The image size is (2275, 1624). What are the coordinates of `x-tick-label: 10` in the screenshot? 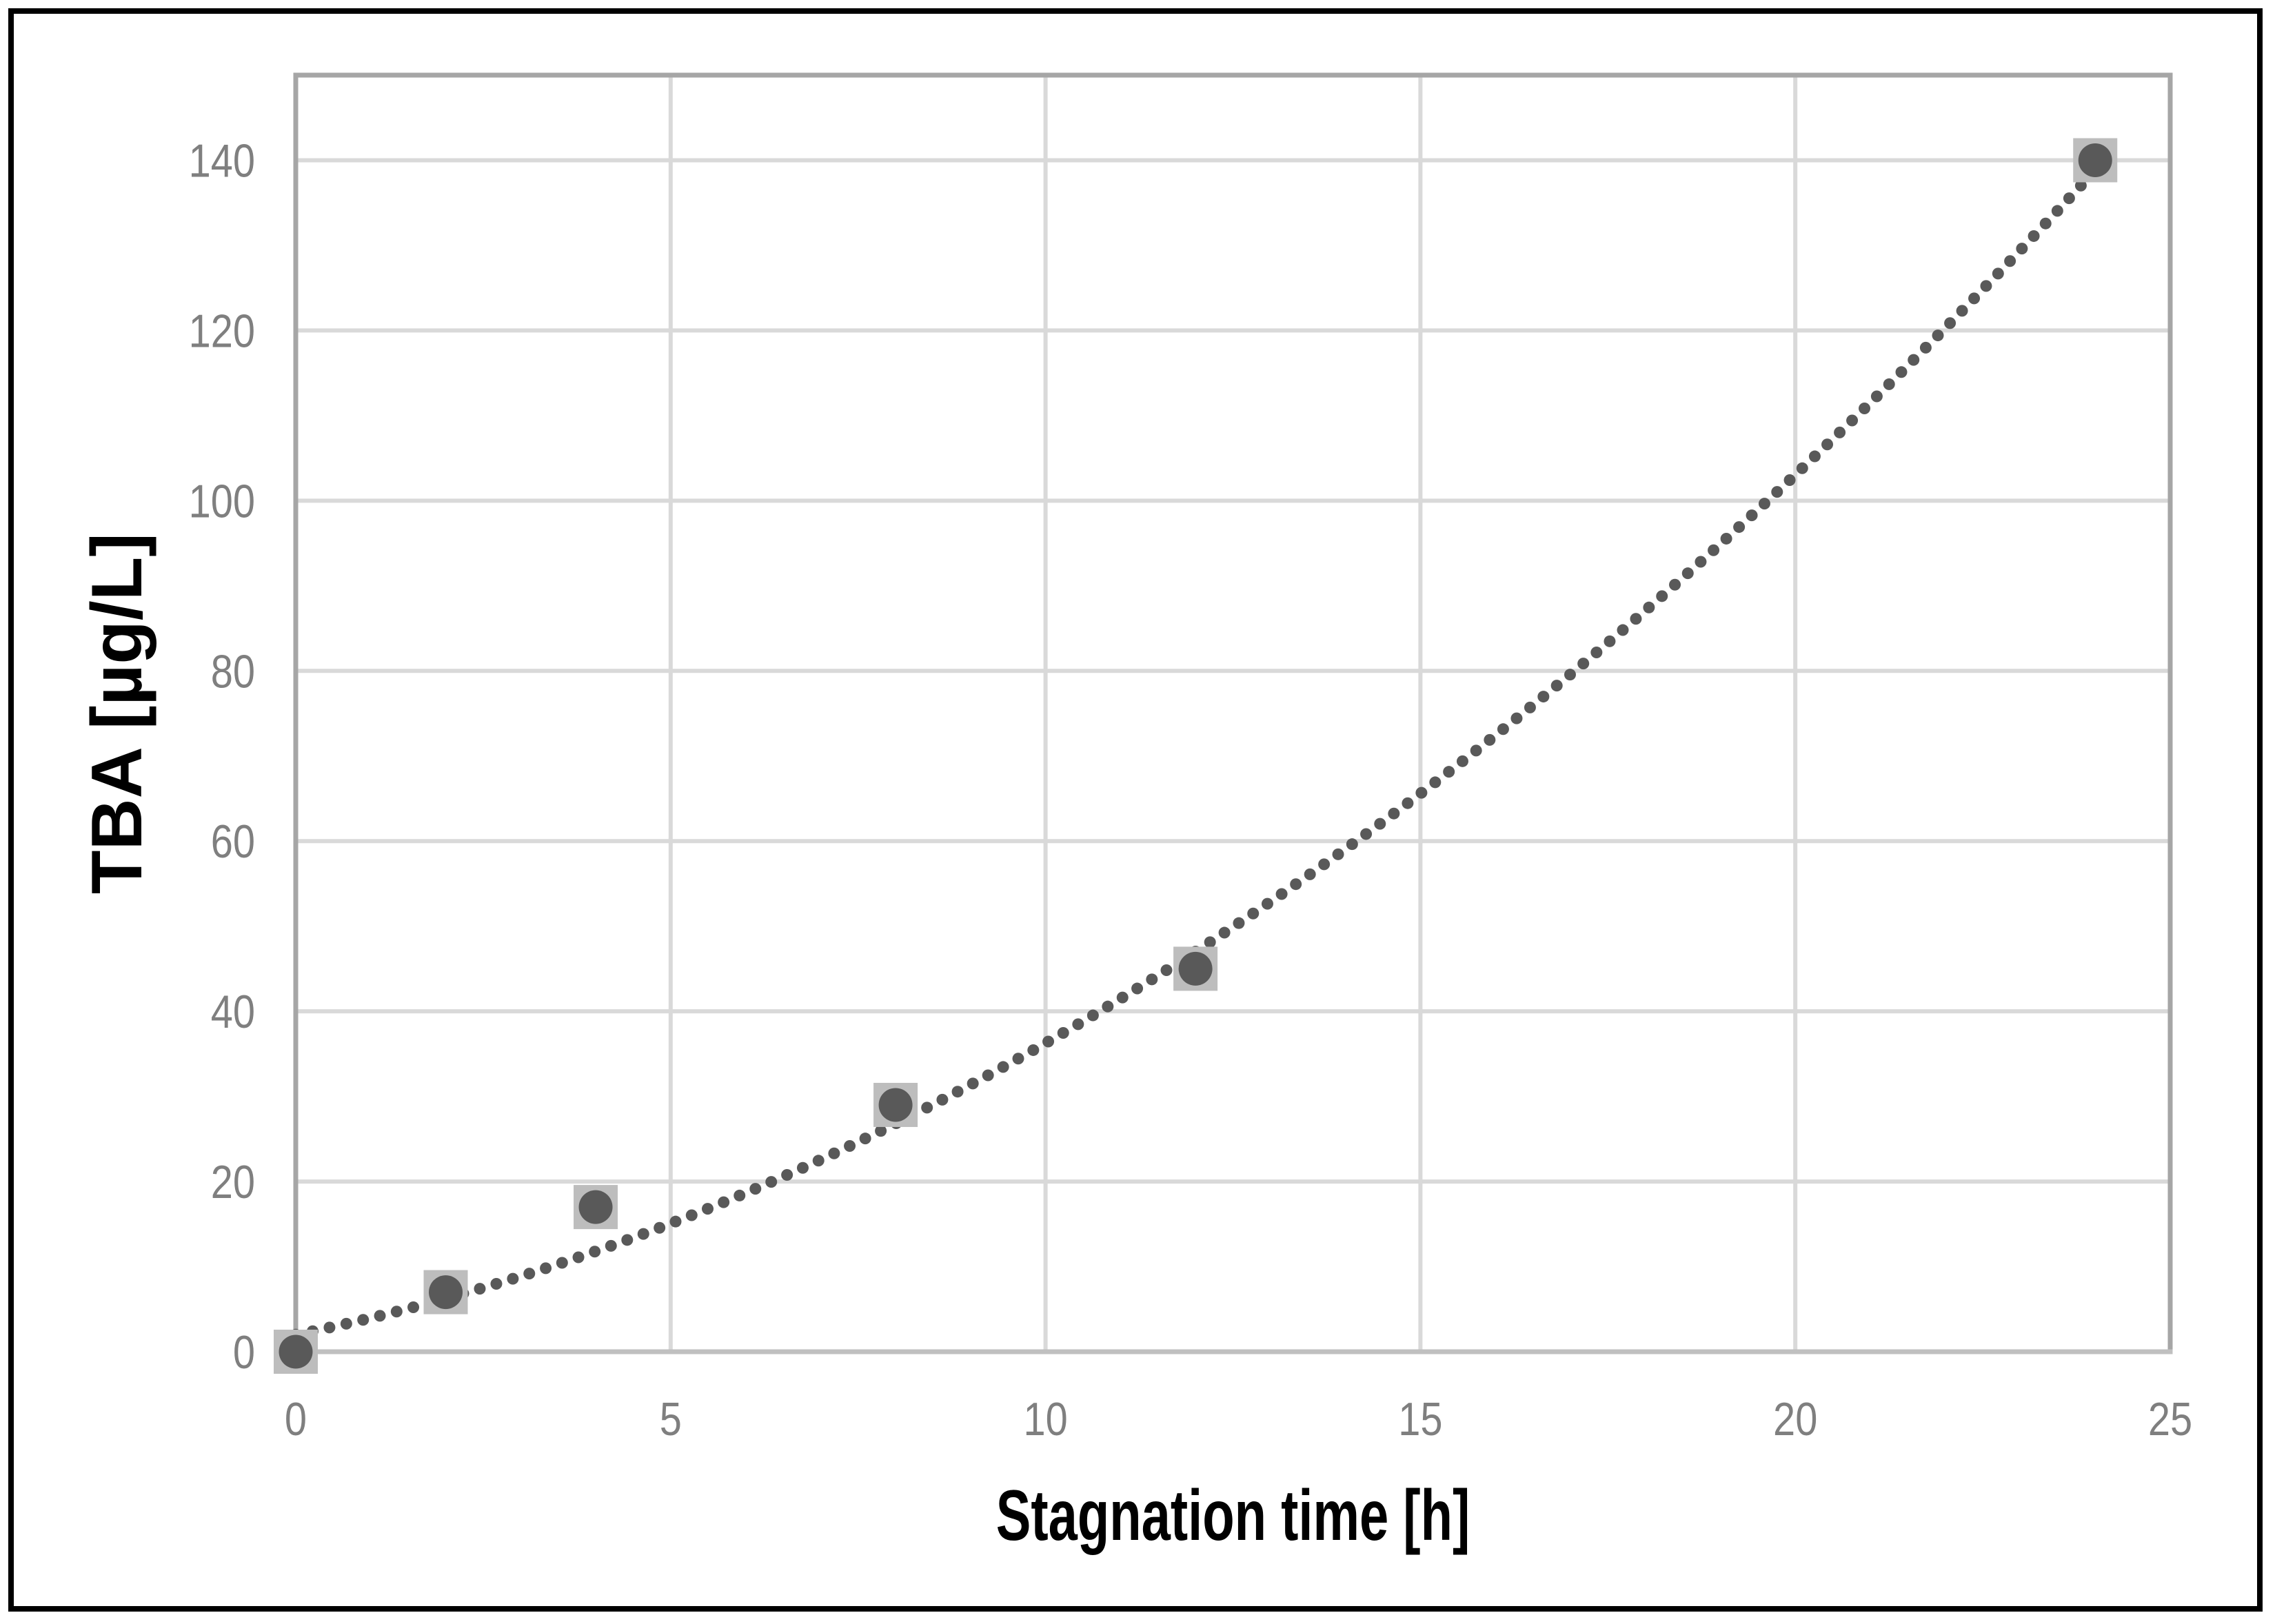 It's located at (1045, 1419).